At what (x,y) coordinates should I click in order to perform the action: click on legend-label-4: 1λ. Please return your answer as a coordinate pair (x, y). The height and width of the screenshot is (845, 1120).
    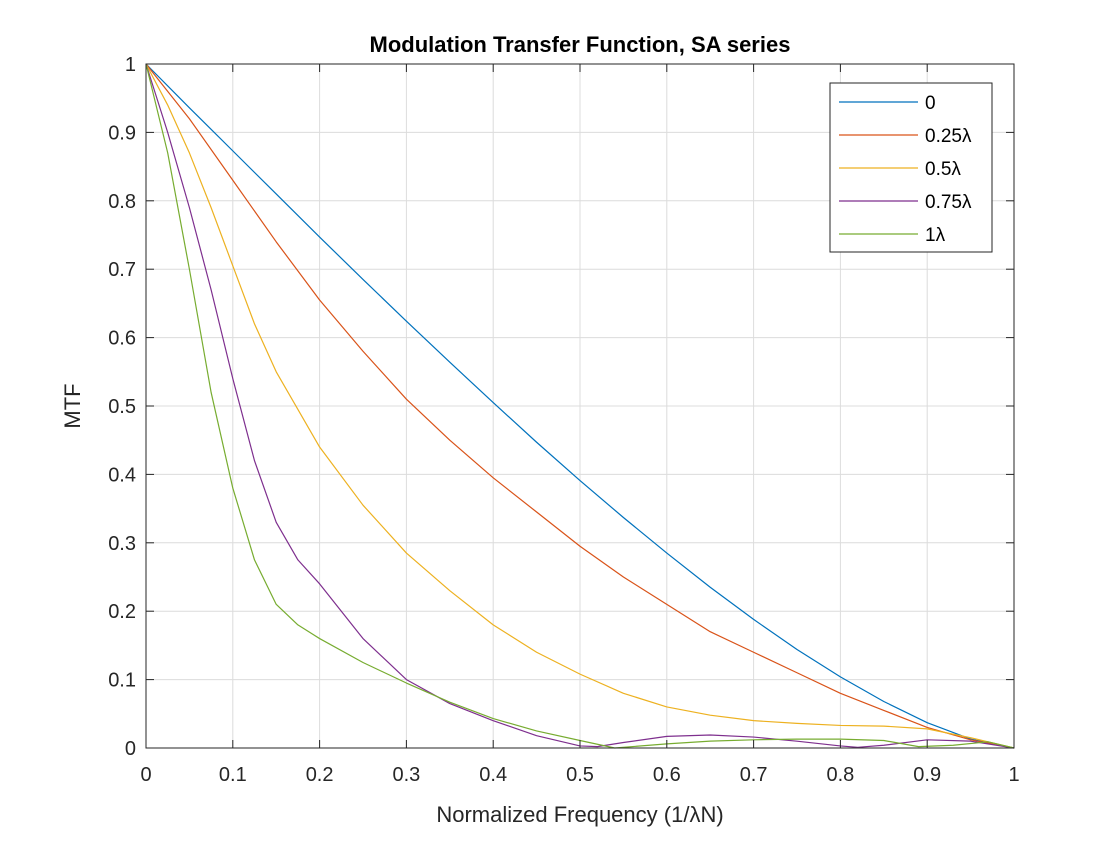
    Looking at the image, I should click on (935, 235).